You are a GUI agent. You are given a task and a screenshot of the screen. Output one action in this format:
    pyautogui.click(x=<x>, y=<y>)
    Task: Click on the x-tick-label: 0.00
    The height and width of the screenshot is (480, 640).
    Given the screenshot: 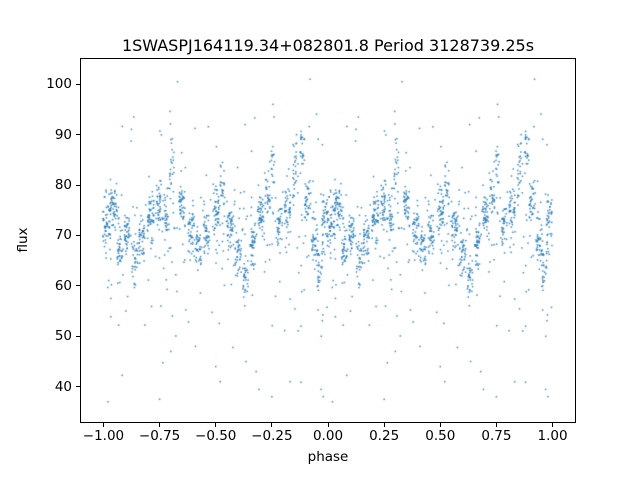 What is the action you would take?
    pyautogui.click(x=328, y=436)
    